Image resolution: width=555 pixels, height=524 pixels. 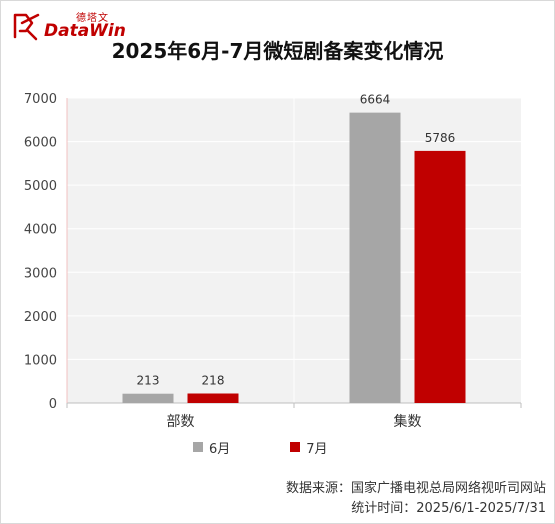 I want to click on legend-item-june: 6月, so click(x=211, y=447).